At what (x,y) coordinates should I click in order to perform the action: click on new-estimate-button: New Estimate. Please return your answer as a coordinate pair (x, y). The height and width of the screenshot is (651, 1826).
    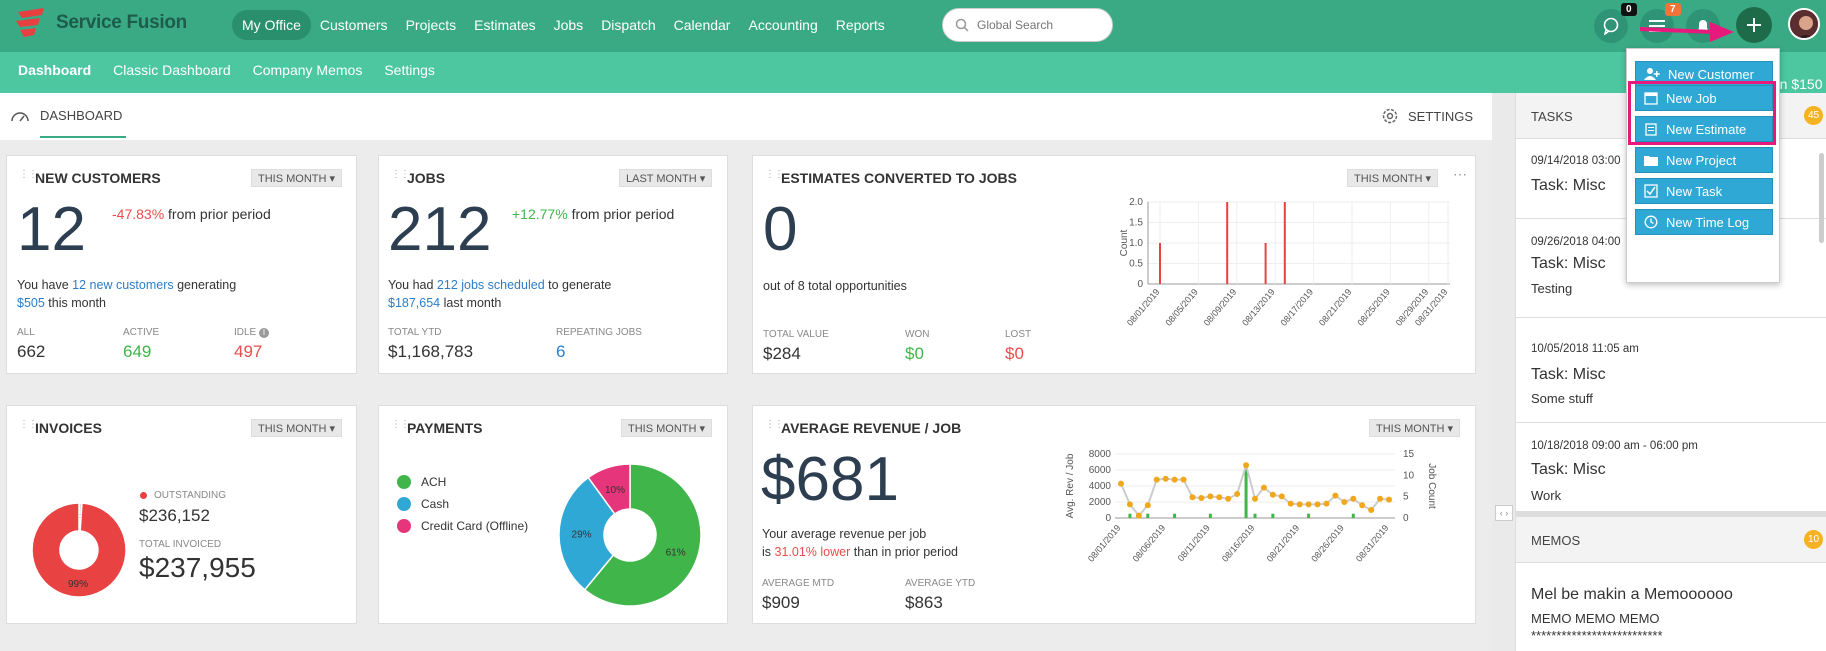
    Looking at the image, I should click on (1704, 129).